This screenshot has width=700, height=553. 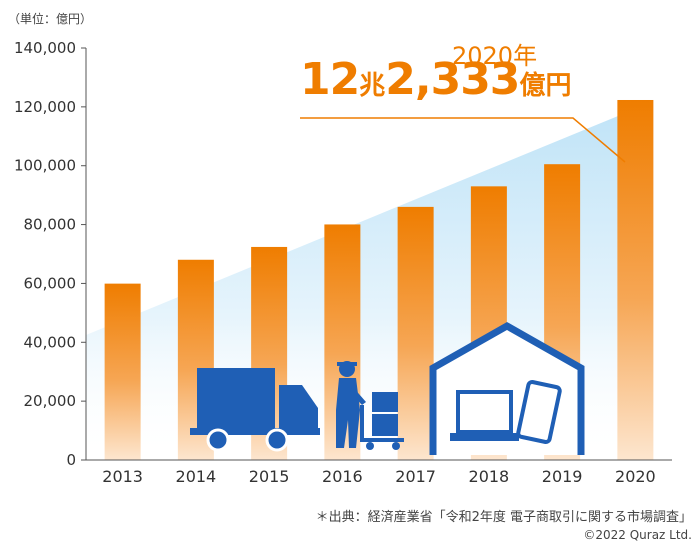 What do you see at coordinates (45, 166) in the screenshot?
I see `y-tick-label: 100,000` at bounding box center [45, 166].